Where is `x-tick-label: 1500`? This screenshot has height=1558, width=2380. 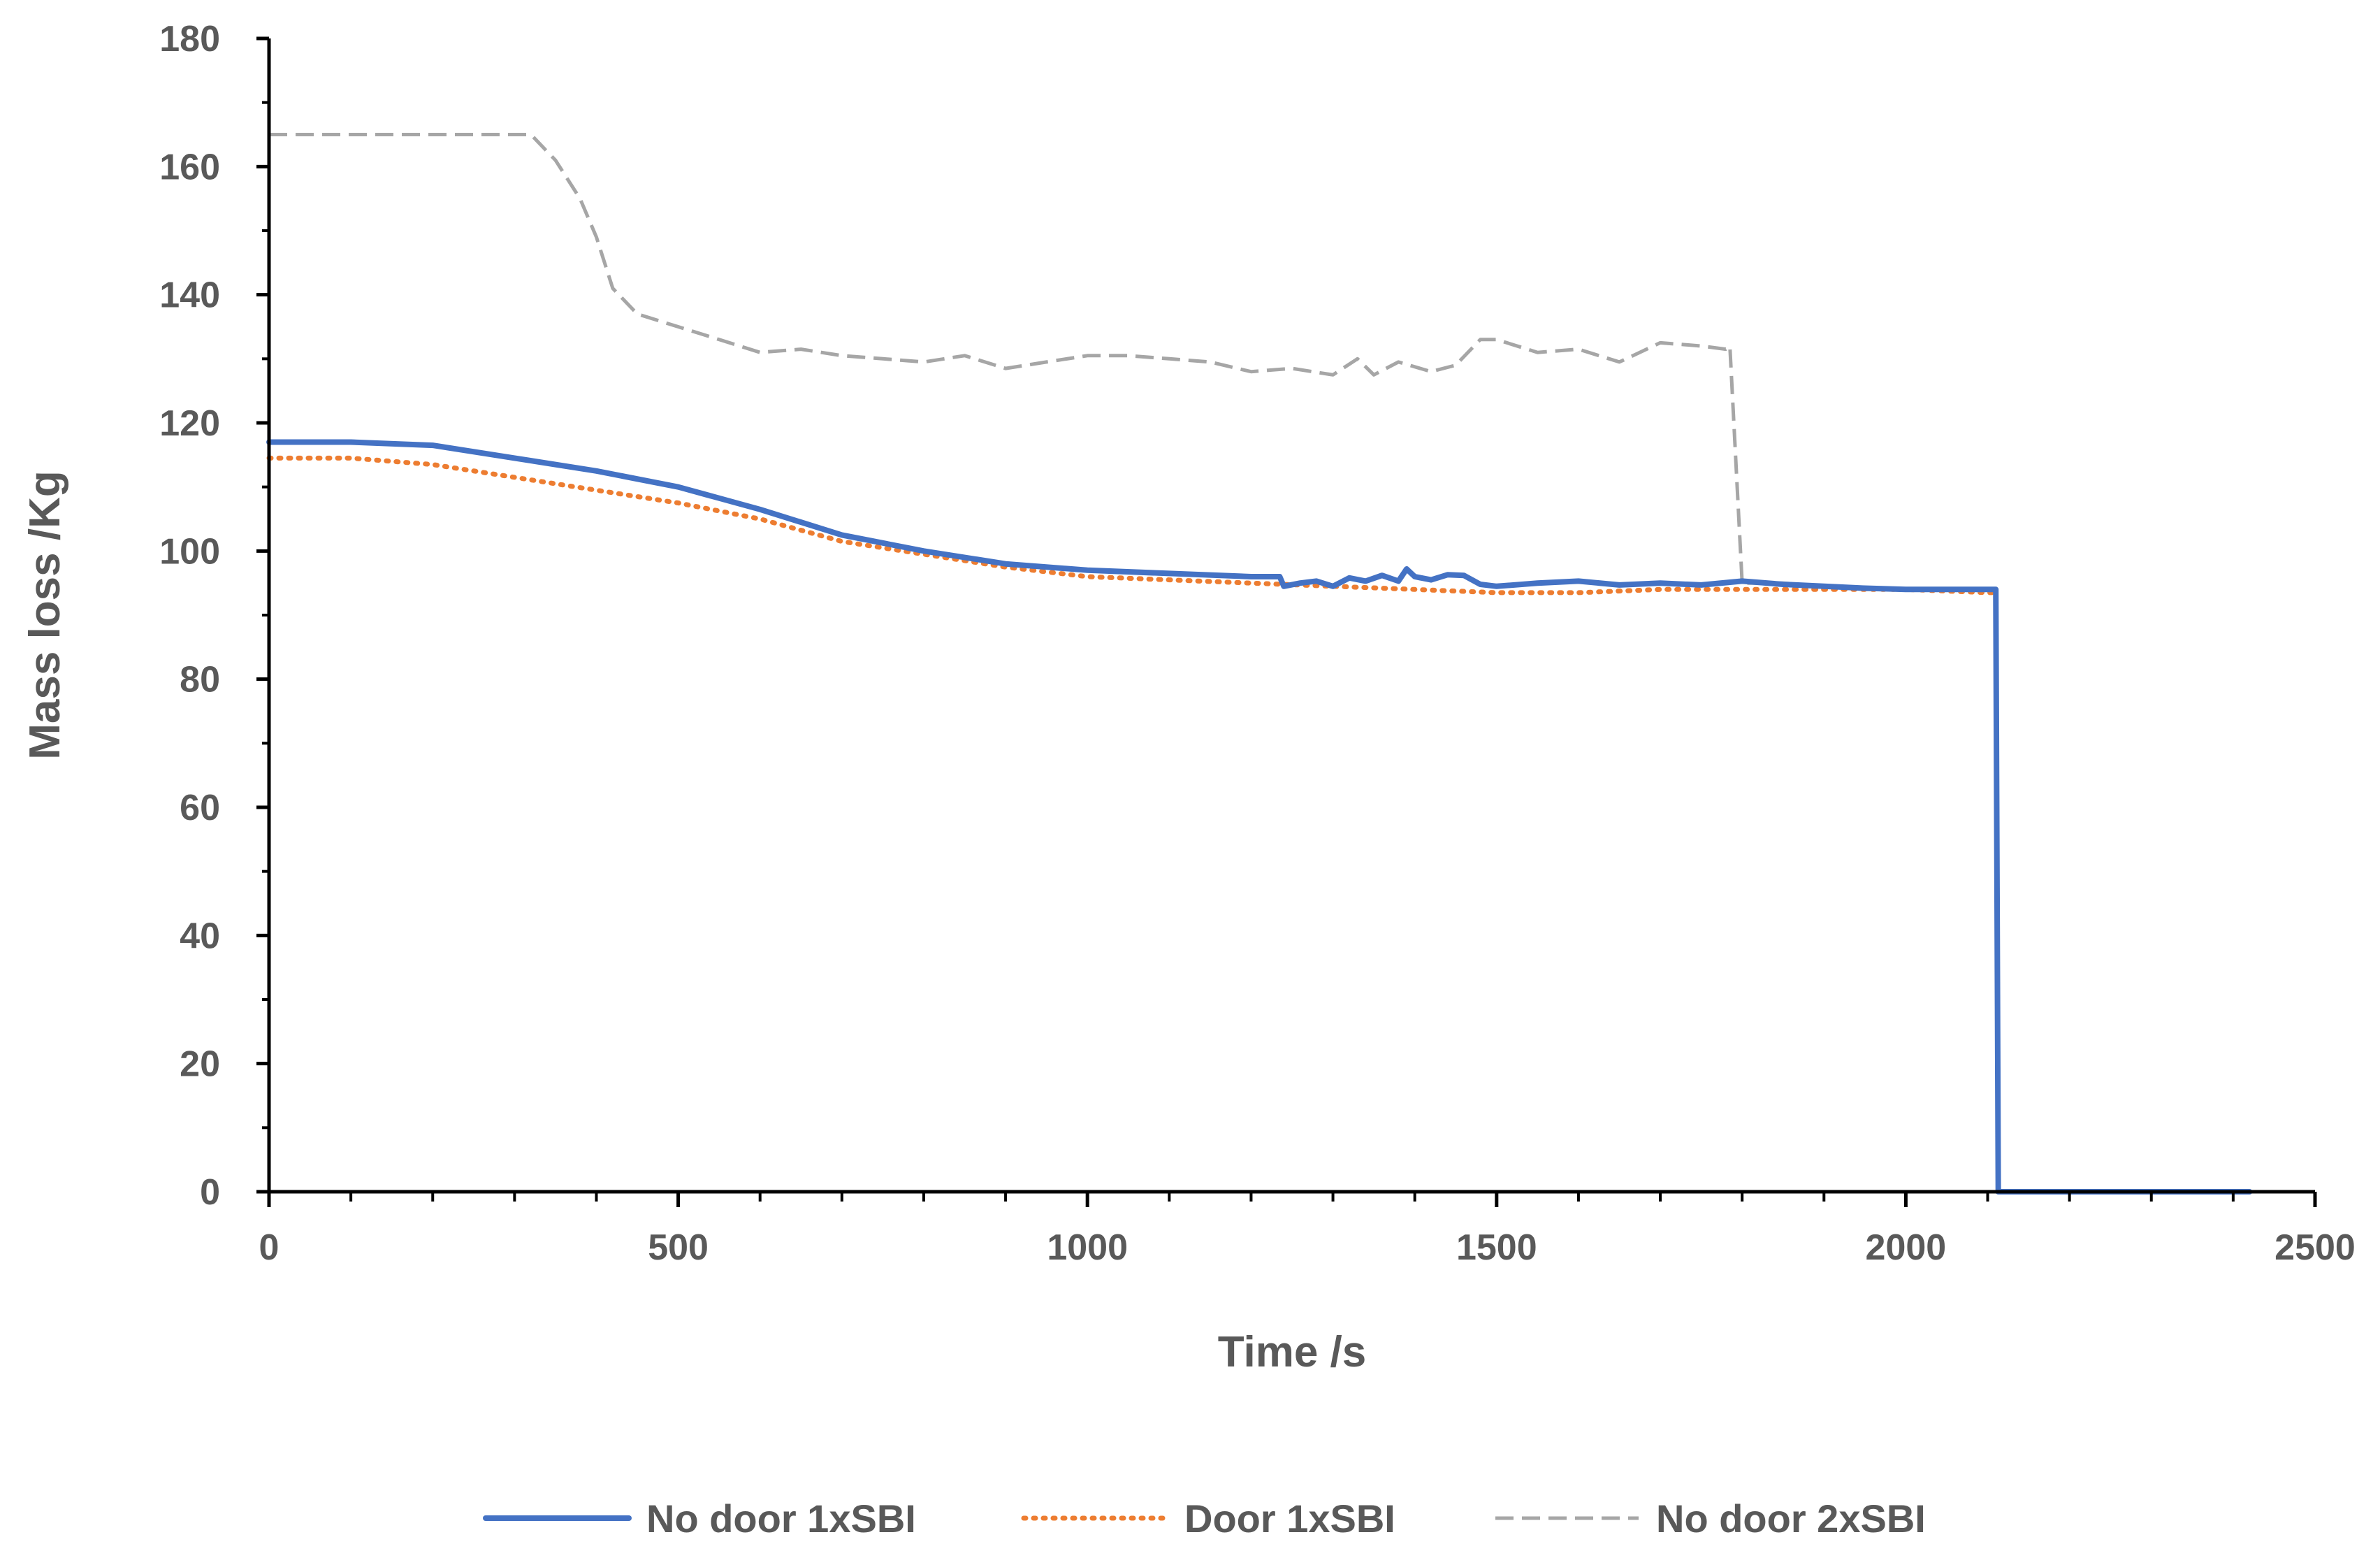 x-tick-label: 1500 is located at coordinates (1496, 1247).